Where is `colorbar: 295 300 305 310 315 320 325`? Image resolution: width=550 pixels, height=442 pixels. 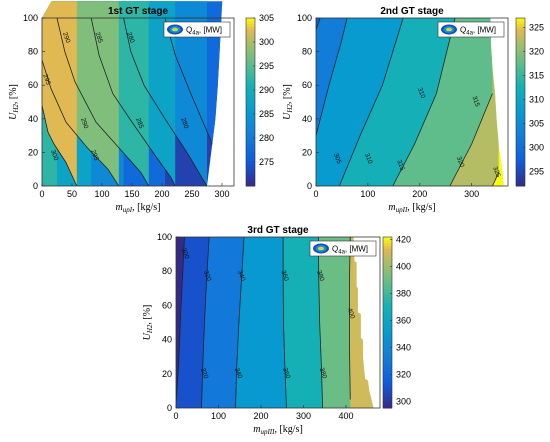
colorbar: 295 300 305 310 315 320 325 is located at coordinates (529, 102).